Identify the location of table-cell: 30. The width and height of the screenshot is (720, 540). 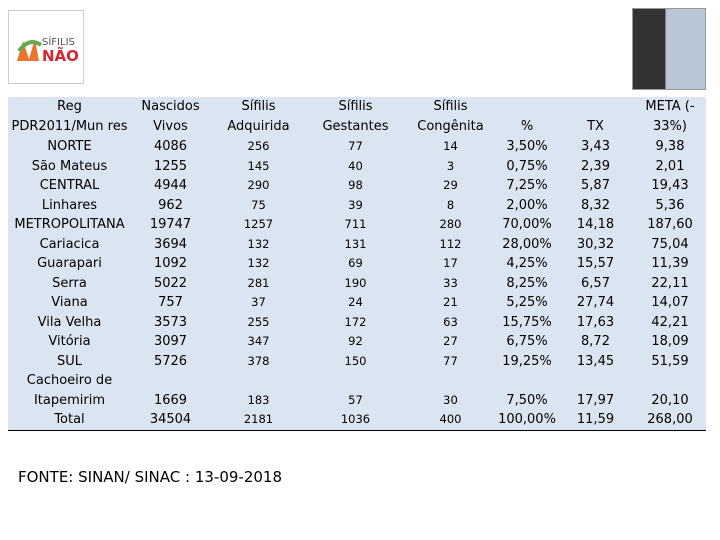
(450, 399).